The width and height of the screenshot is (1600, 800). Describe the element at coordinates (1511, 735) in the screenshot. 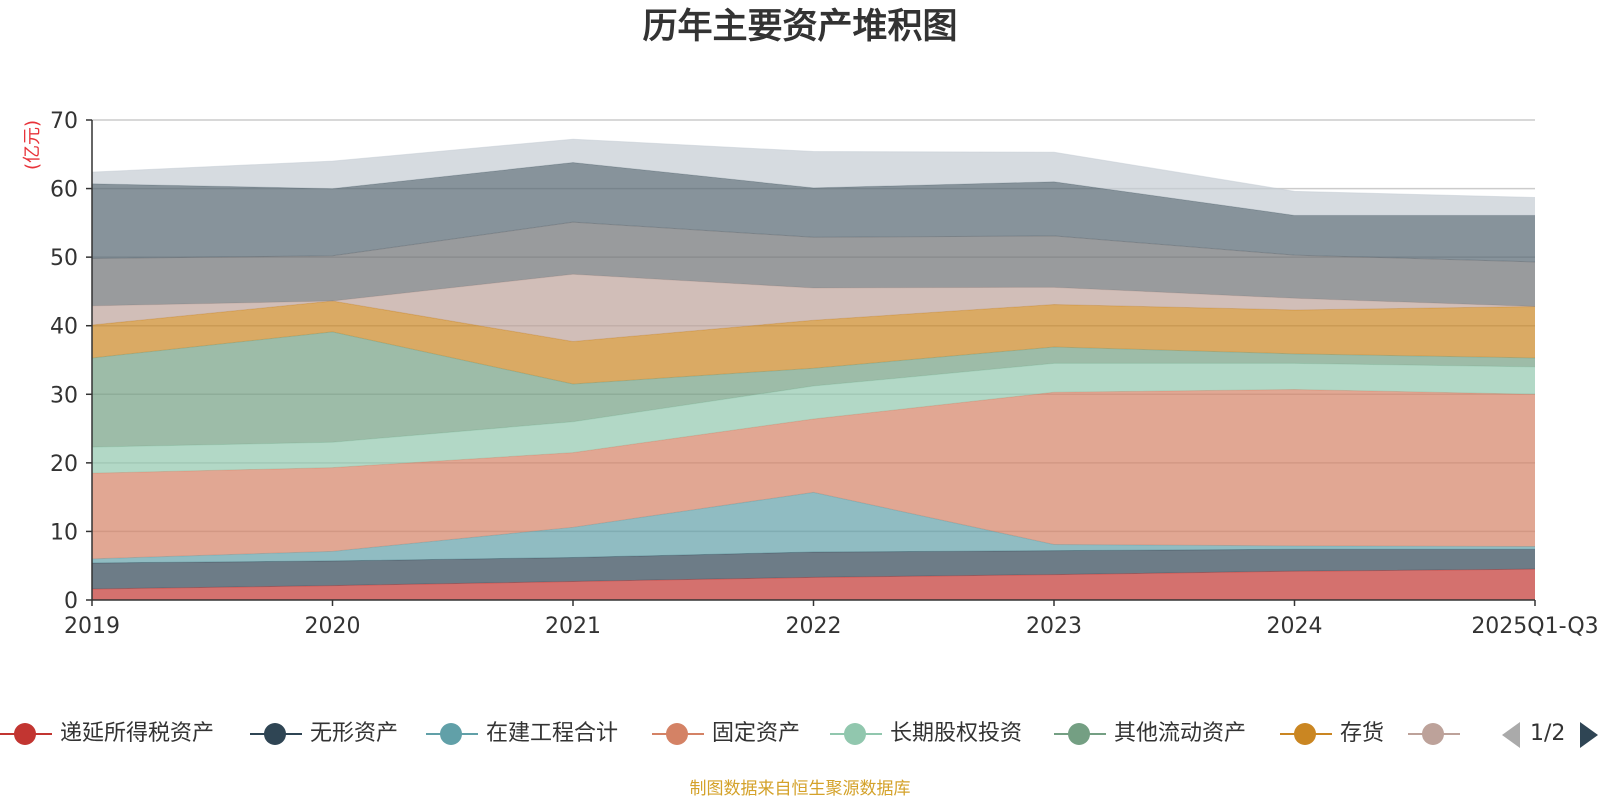

I see `pager-prev-arrow-icon` at that location.